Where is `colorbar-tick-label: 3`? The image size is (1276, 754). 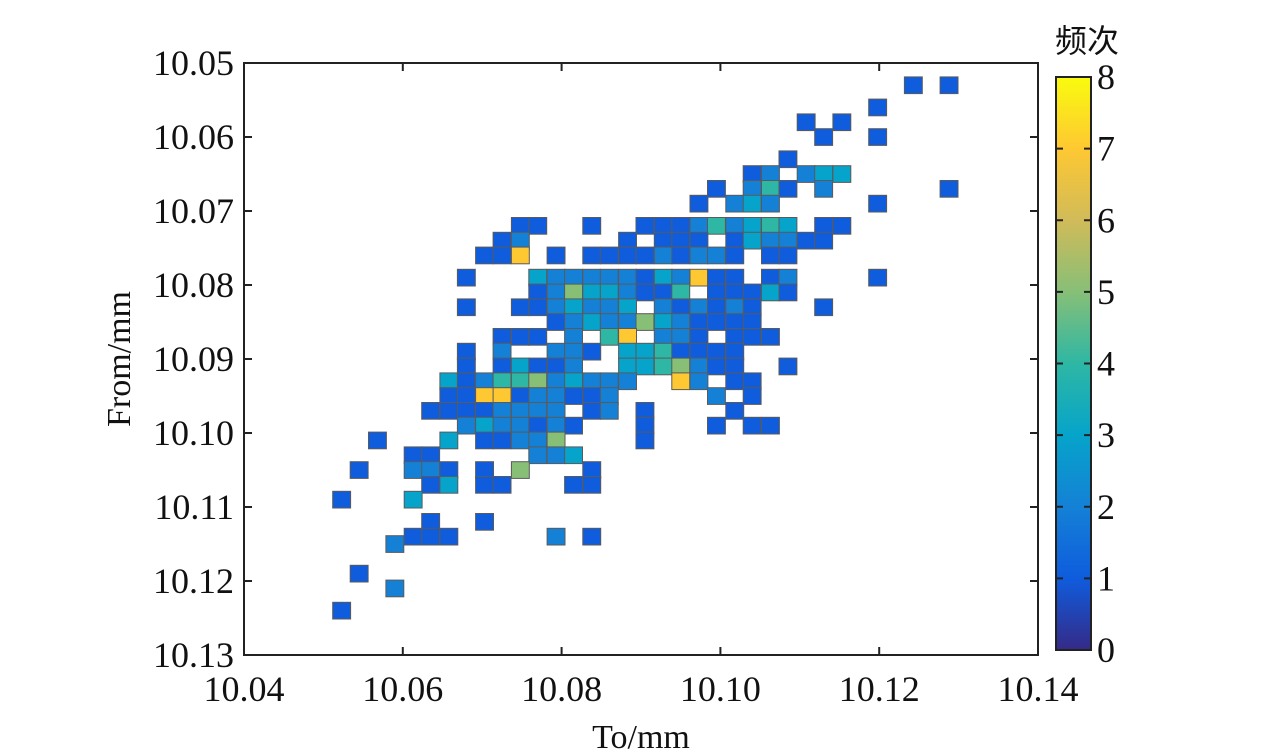 colorbar-tick-label: 3 is located at coordinates (1106, 435).